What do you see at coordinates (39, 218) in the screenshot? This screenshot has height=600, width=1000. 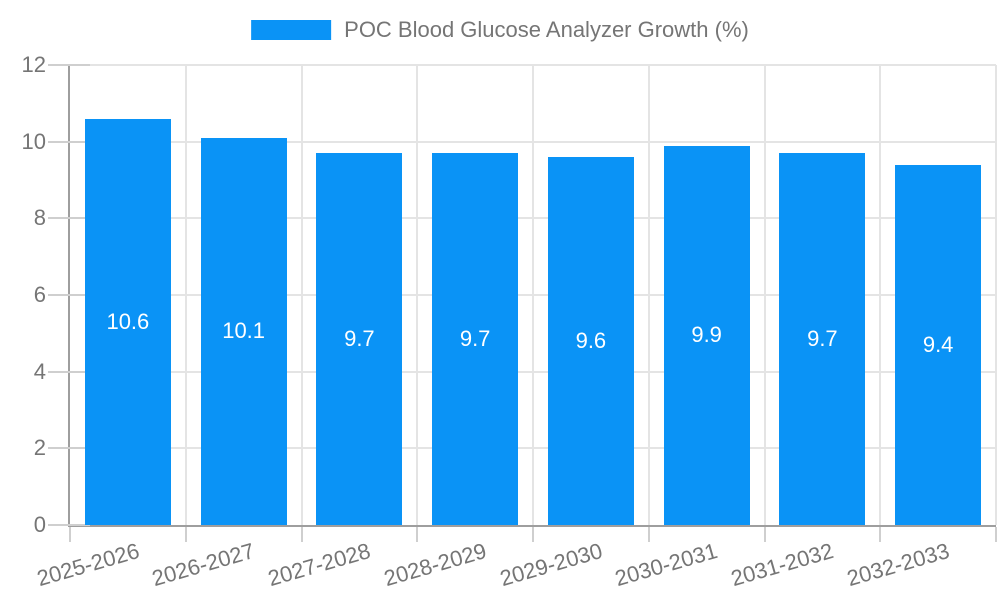 I see `y-axis-label: 8` at bounding box center [39, 218].